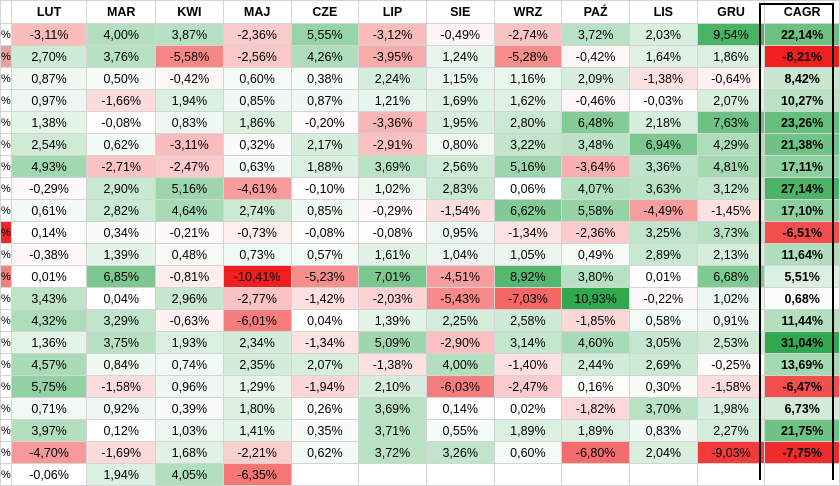 This screenshot has height=486, width=840. I want to click on month-cell: -0,29%, so click(392, 210).